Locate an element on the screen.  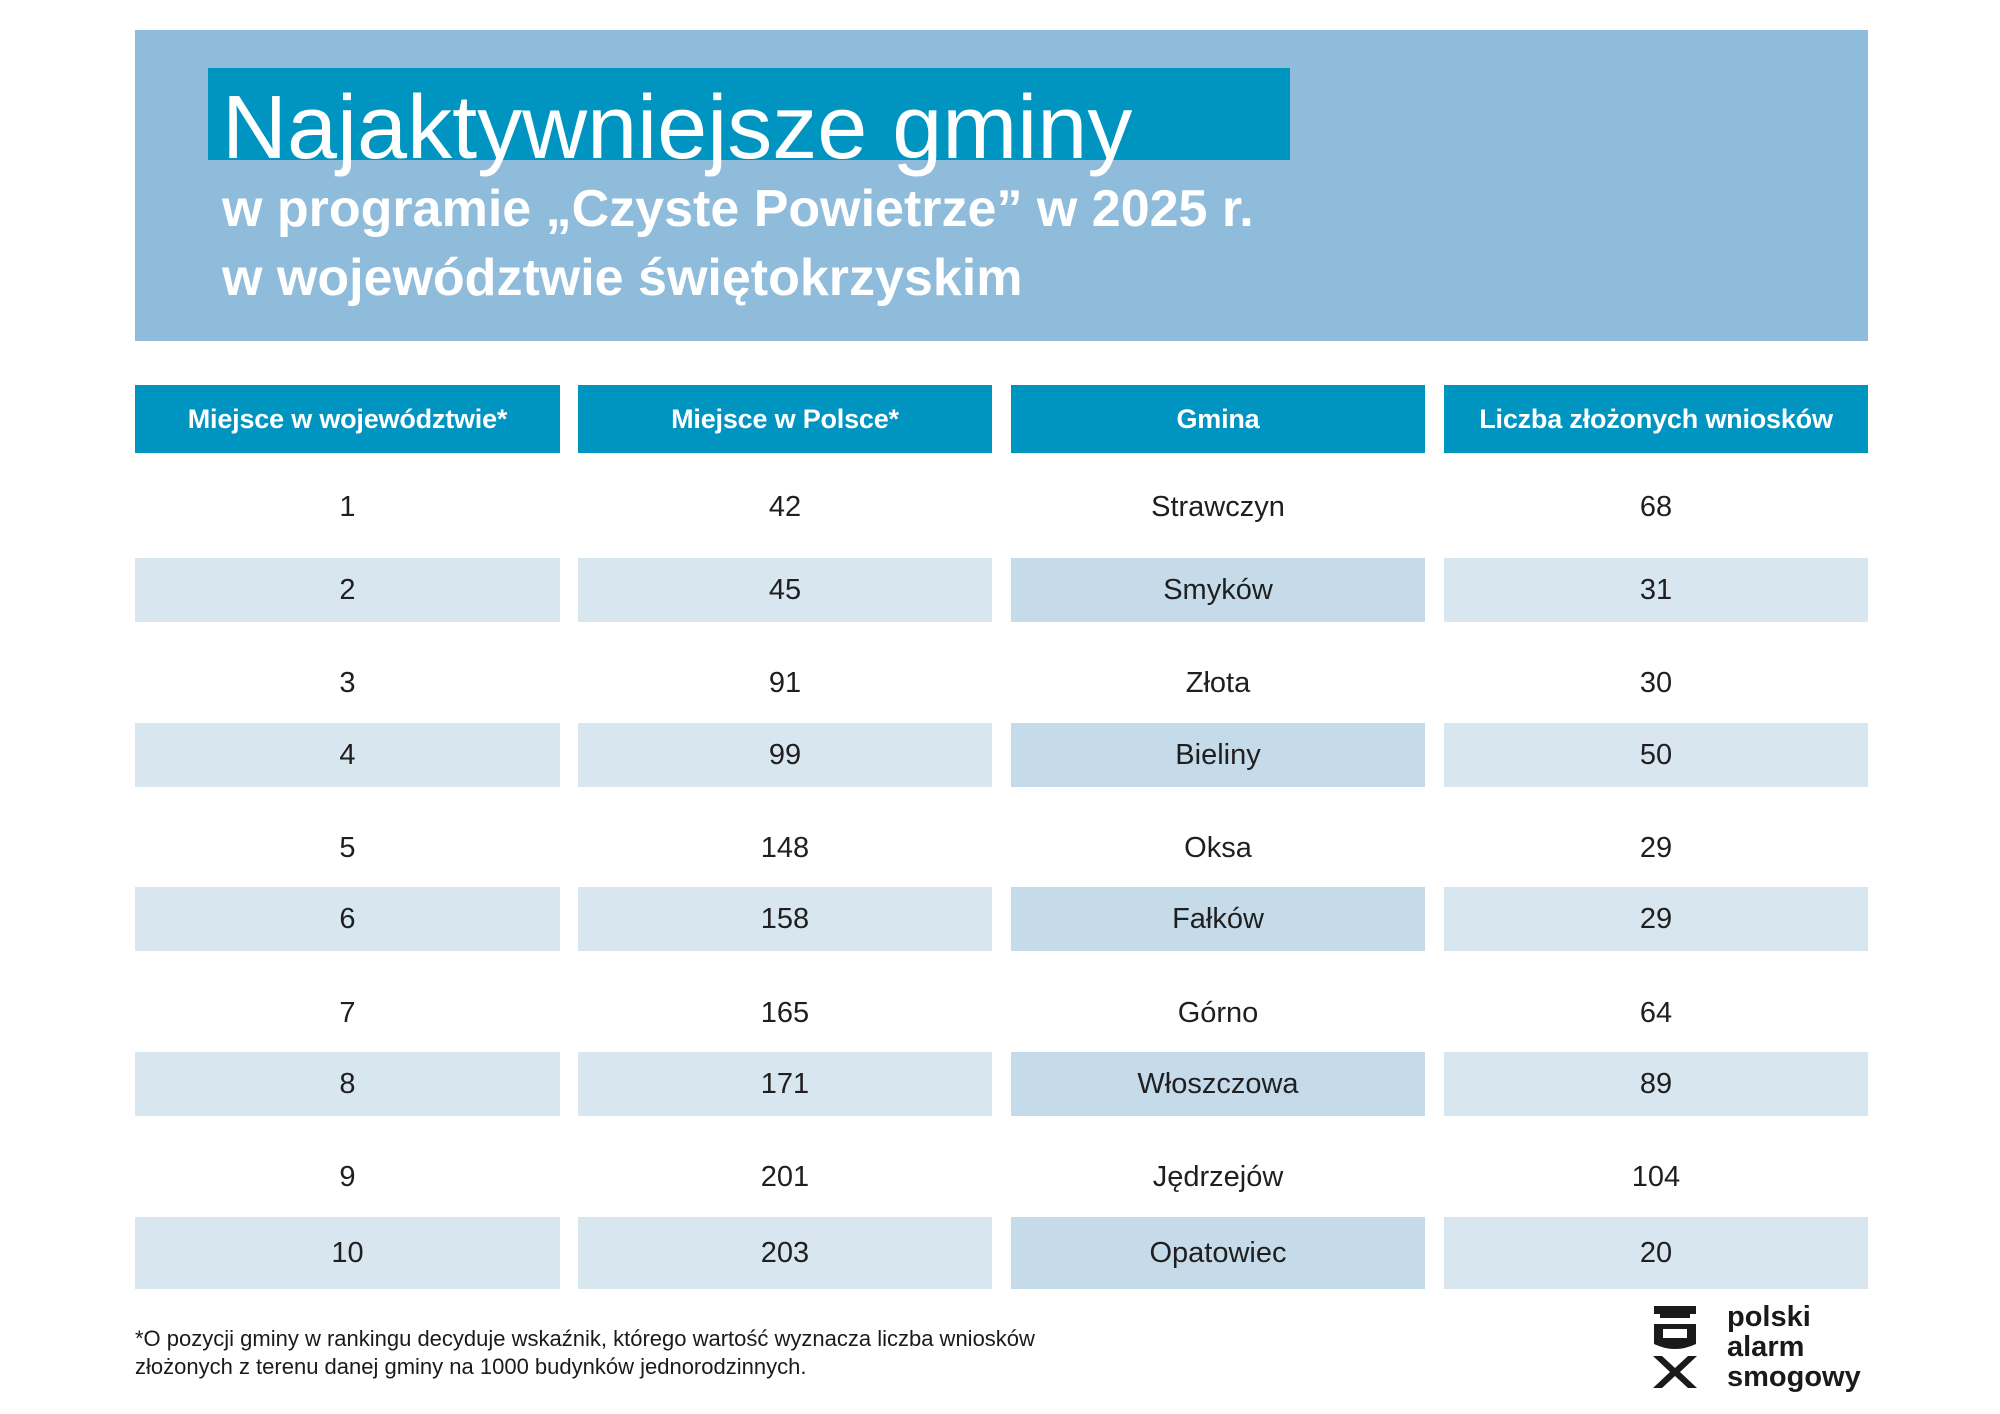
table-cell-gmina: Fałków is located at coordinates (1218, 919).